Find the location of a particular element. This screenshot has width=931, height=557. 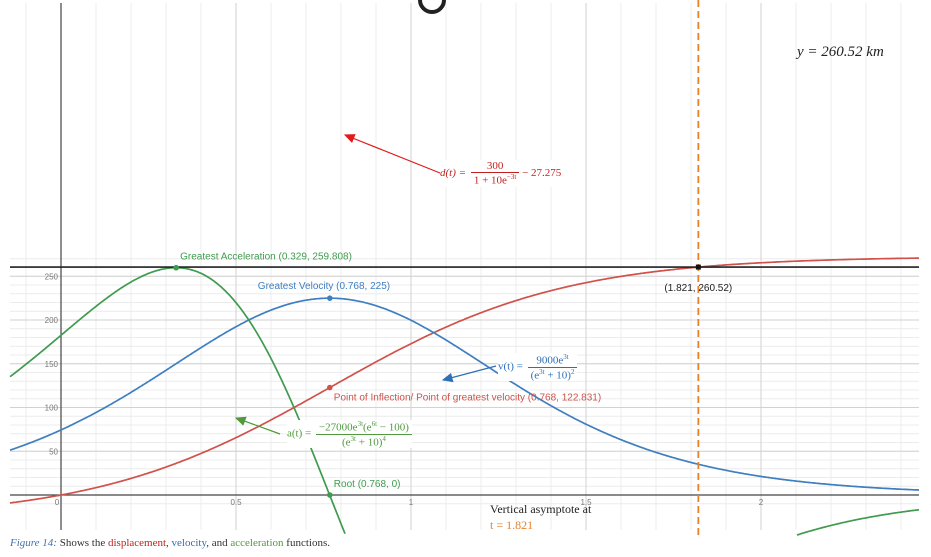

x-tick-label: 1.5 is located at coordinates (586, 502).